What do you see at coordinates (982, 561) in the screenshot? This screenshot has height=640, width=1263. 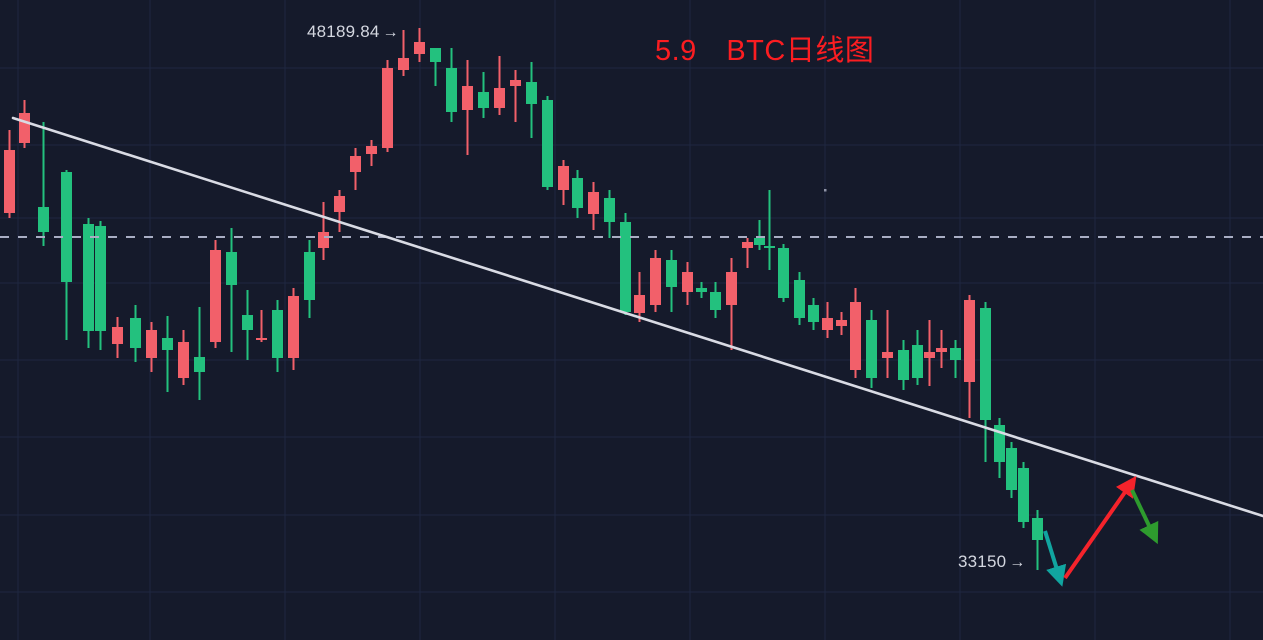 I see `swing-low-price-value: 33150` at bounding box center [982, 561].